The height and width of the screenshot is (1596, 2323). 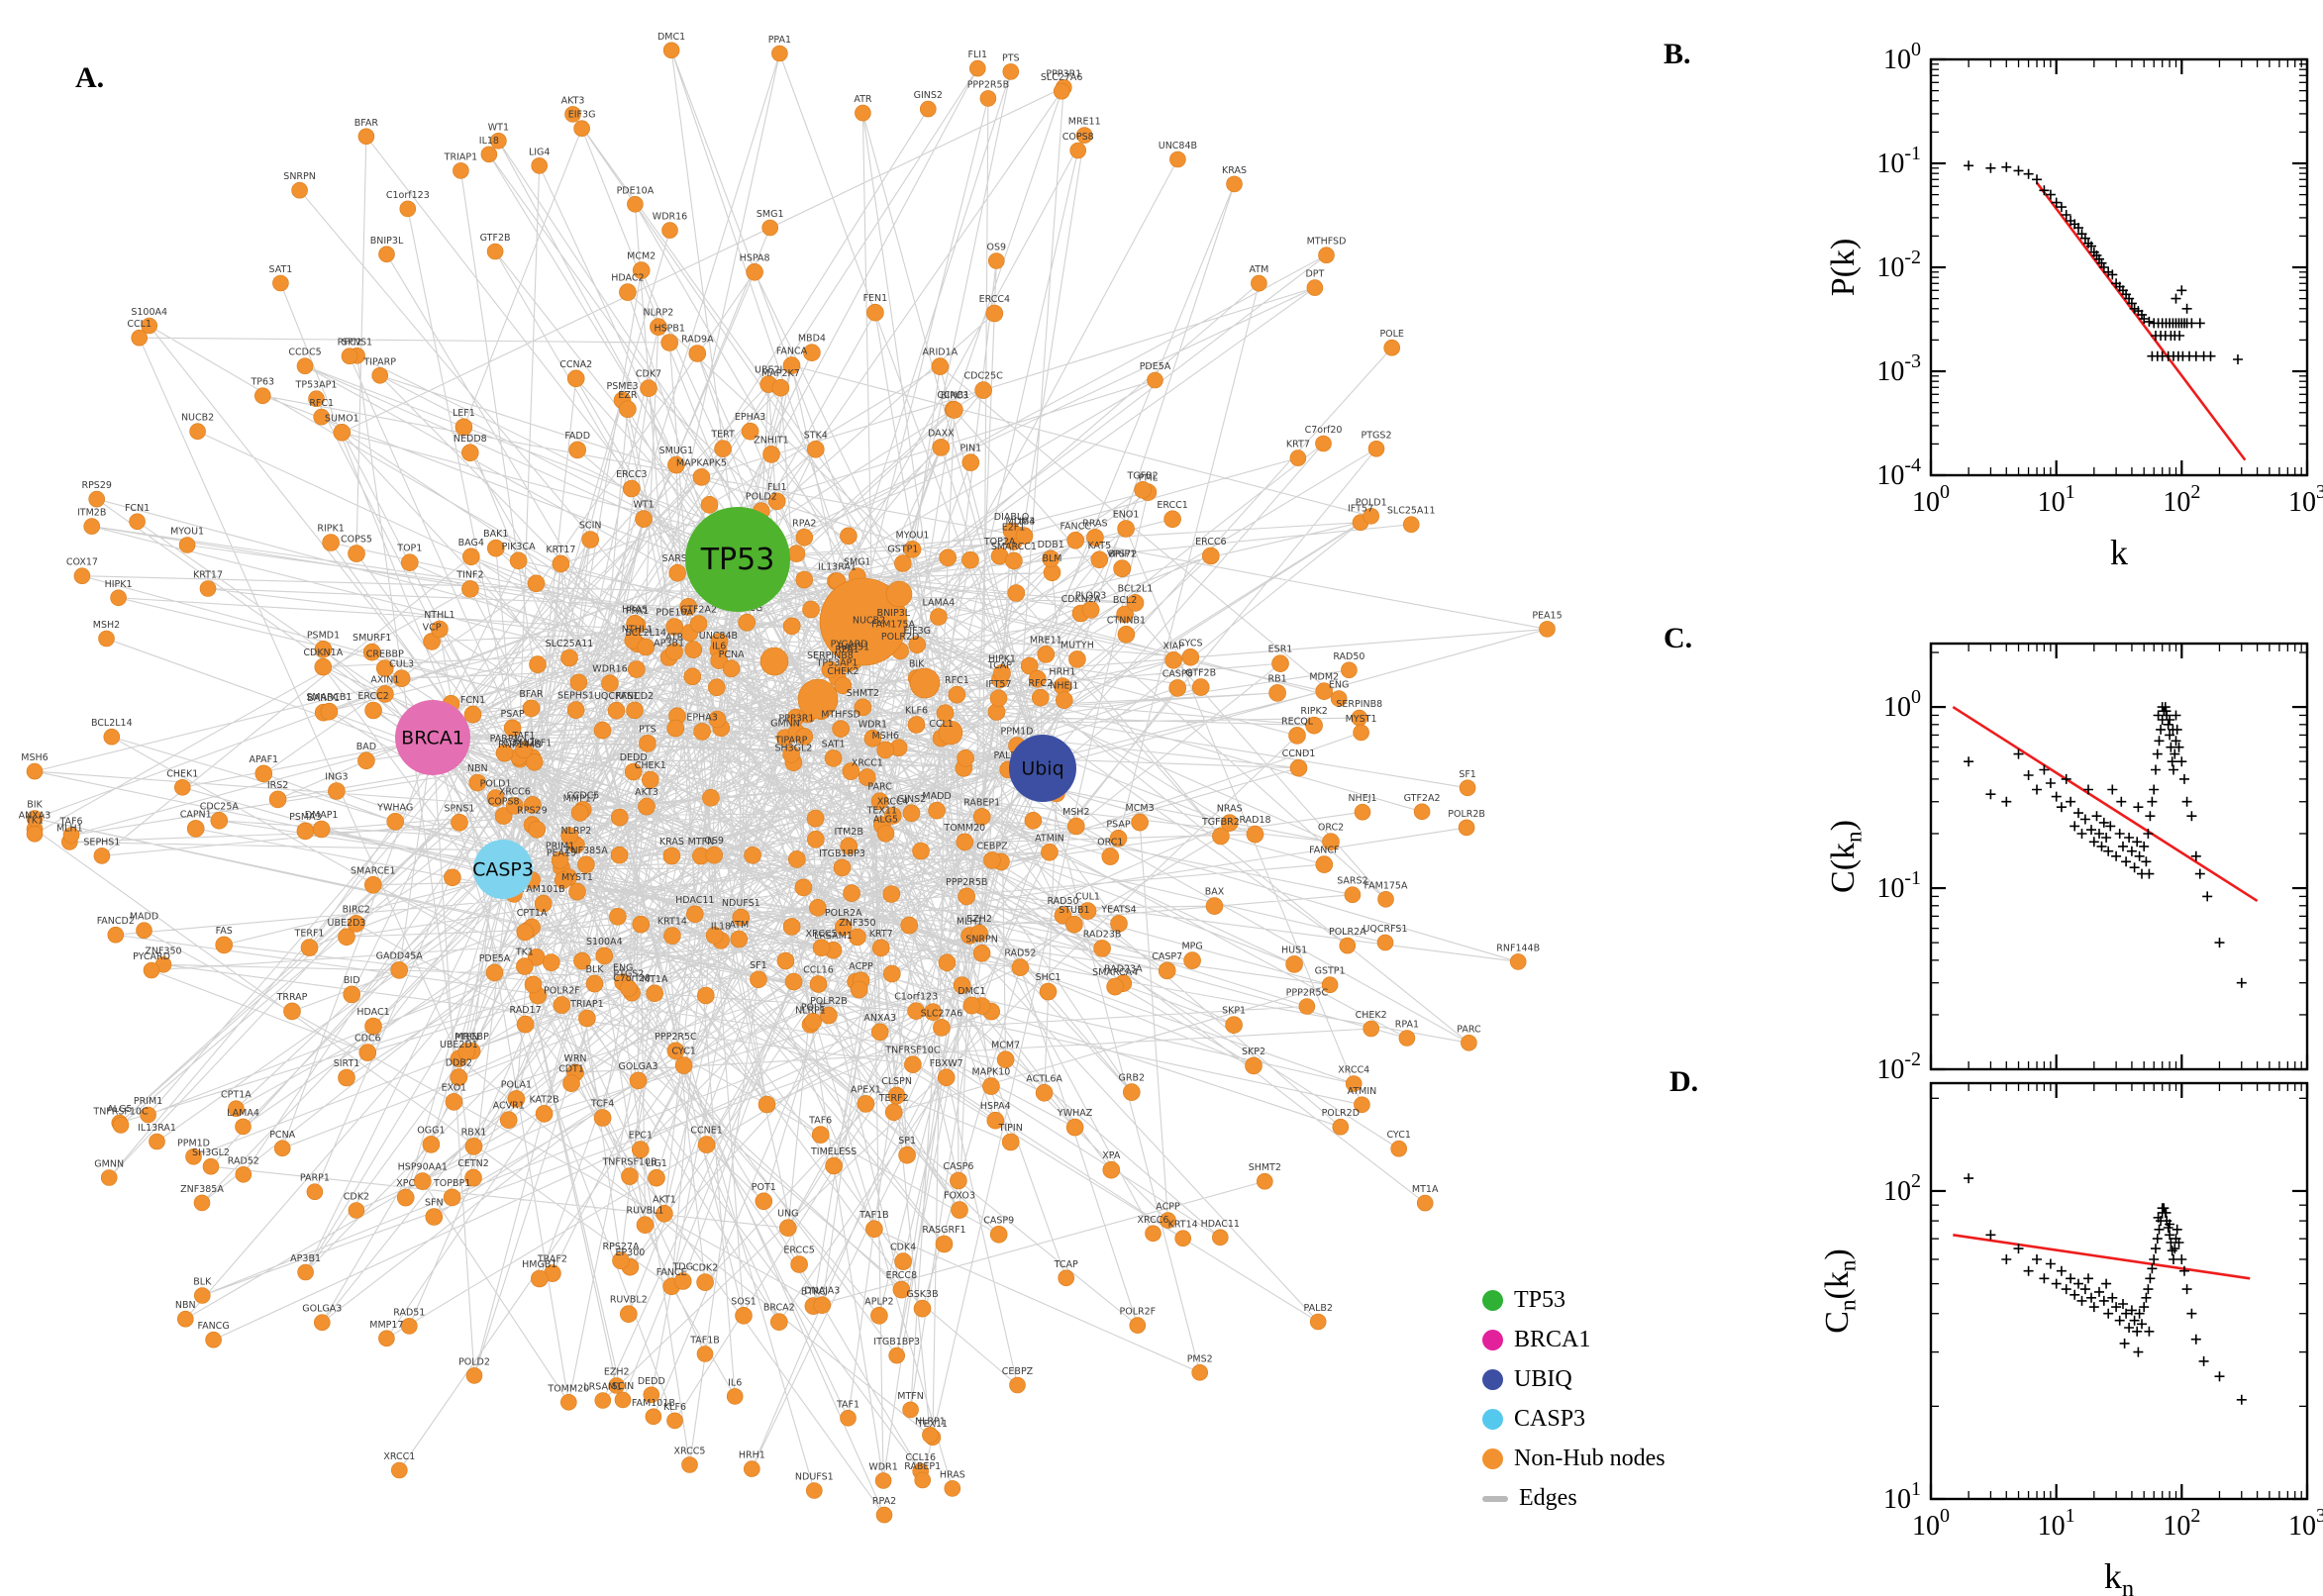 I want to click on node-label: KAT5, so click(x=1099, y=546).